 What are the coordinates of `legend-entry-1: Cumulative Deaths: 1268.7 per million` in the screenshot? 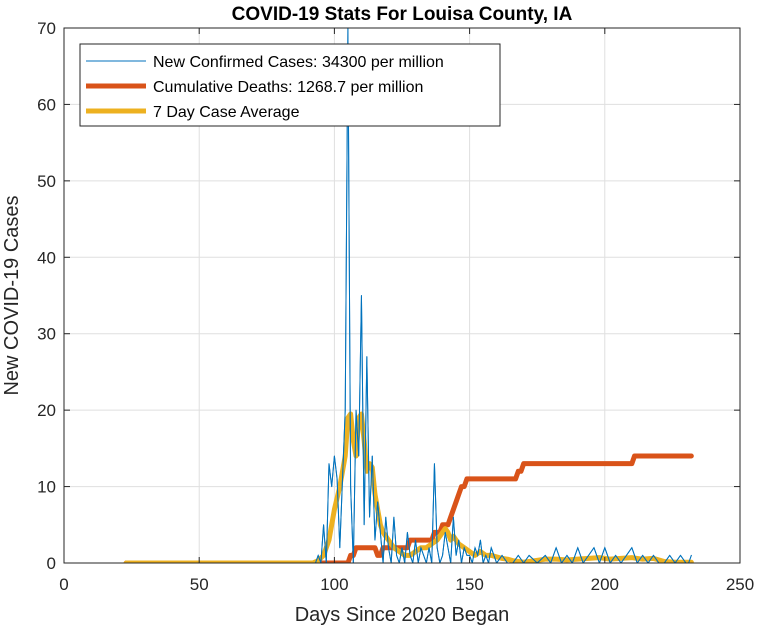 It's located at (288, 87).